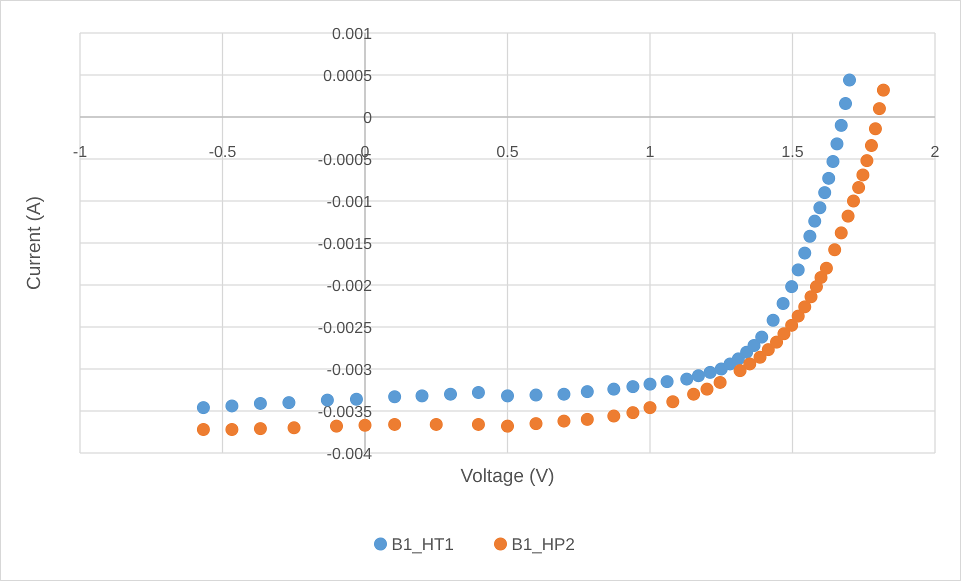 The image size is (961, 581). What do you see at coordinates (935, 152) in the screenshot?
I see `x-tick-label: 2` at bounding box center [935, 152].